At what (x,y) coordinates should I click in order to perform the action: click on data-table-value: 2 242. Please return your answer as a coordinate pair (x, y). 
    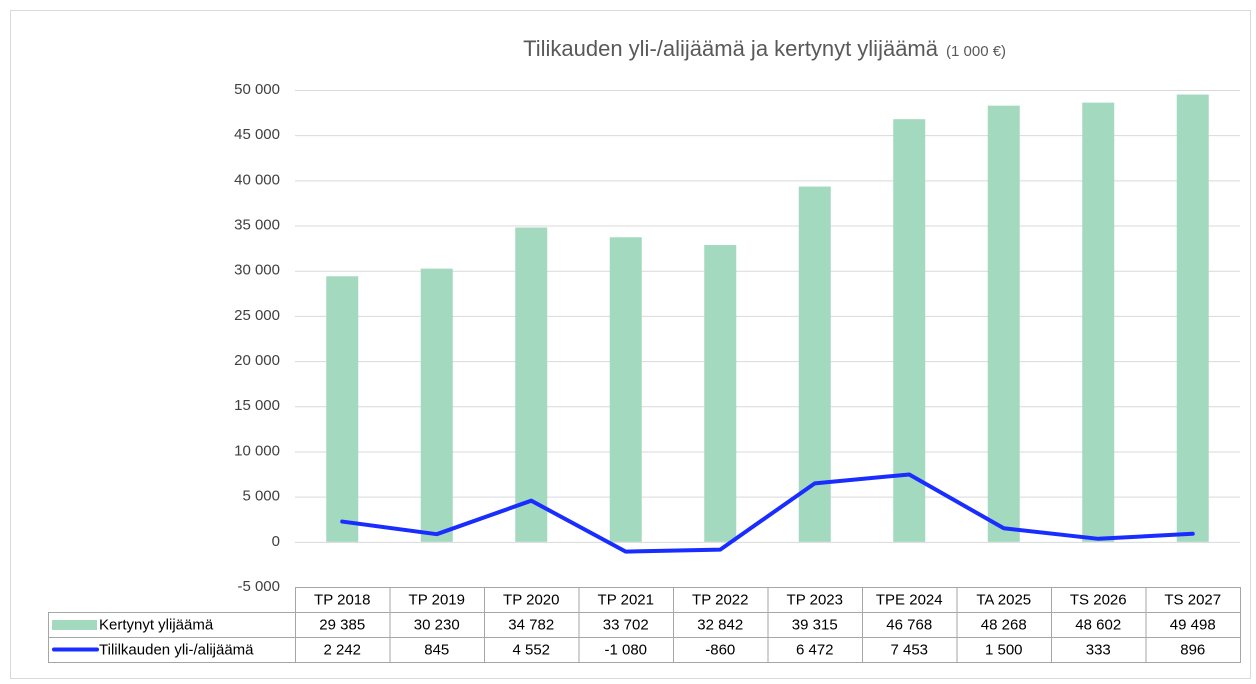
    Looking at the image, I should click on (342, 649).